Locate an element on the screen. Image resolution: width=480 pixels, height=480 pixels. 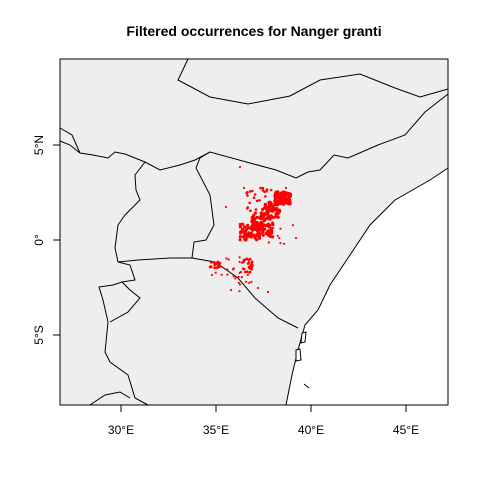
x-tick-label: 45°E is located at coordinates (406, 430).